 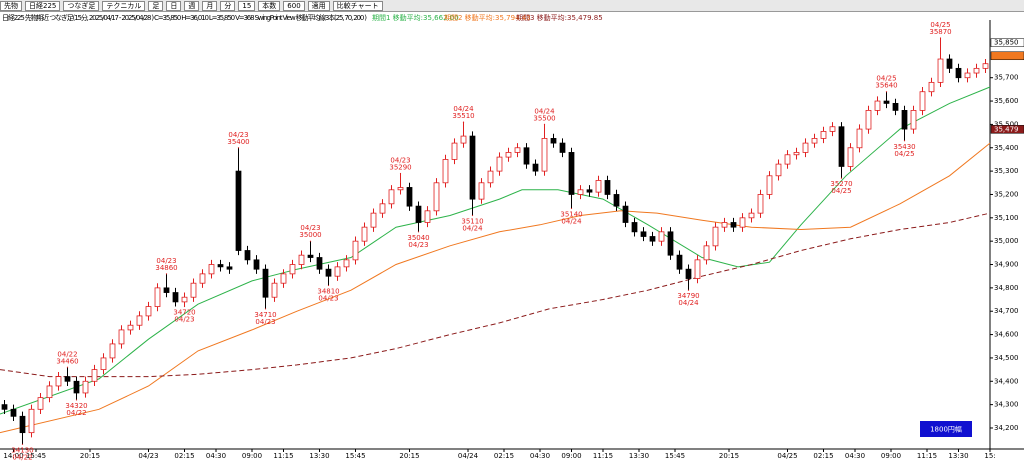 What do you see at coordinates (81, 5) in the screenshot?
I see `toolbar-button: つなぎ足` at bounding box center [81, 5].